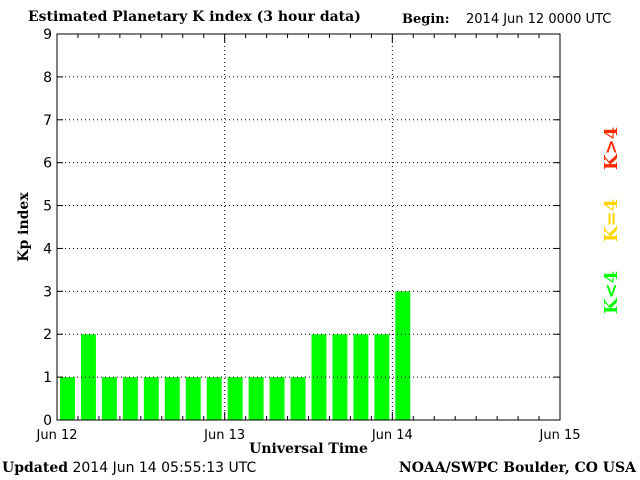 The width and height of the screenshot is (640, 480). Describe the element at coordinates (224, 435) in the screenshot. I see `x-tick-label: Jun 13` at that location.